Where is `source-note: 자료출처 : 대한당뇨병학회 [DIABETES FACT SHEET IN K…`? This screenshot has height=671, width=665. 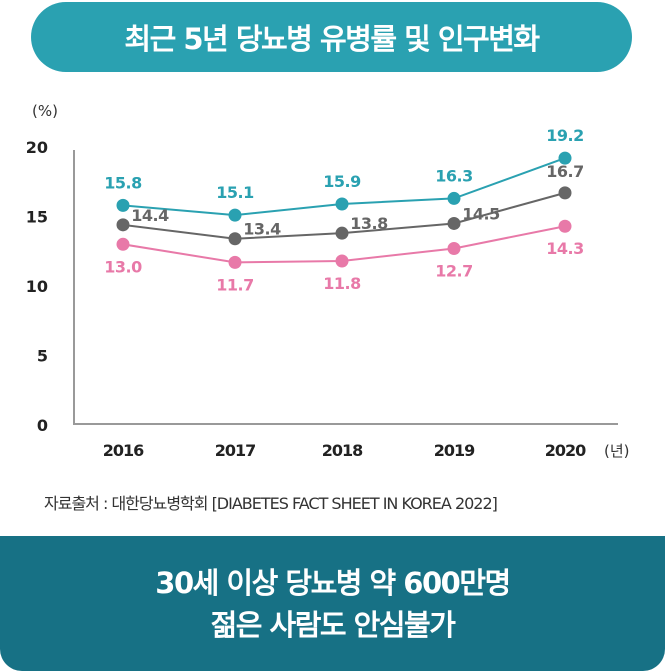
source-note: 자료출처 : 대한당뇨병학회 [DIABETES FACT SHEET IN K… is located at coordinates (271, 503).